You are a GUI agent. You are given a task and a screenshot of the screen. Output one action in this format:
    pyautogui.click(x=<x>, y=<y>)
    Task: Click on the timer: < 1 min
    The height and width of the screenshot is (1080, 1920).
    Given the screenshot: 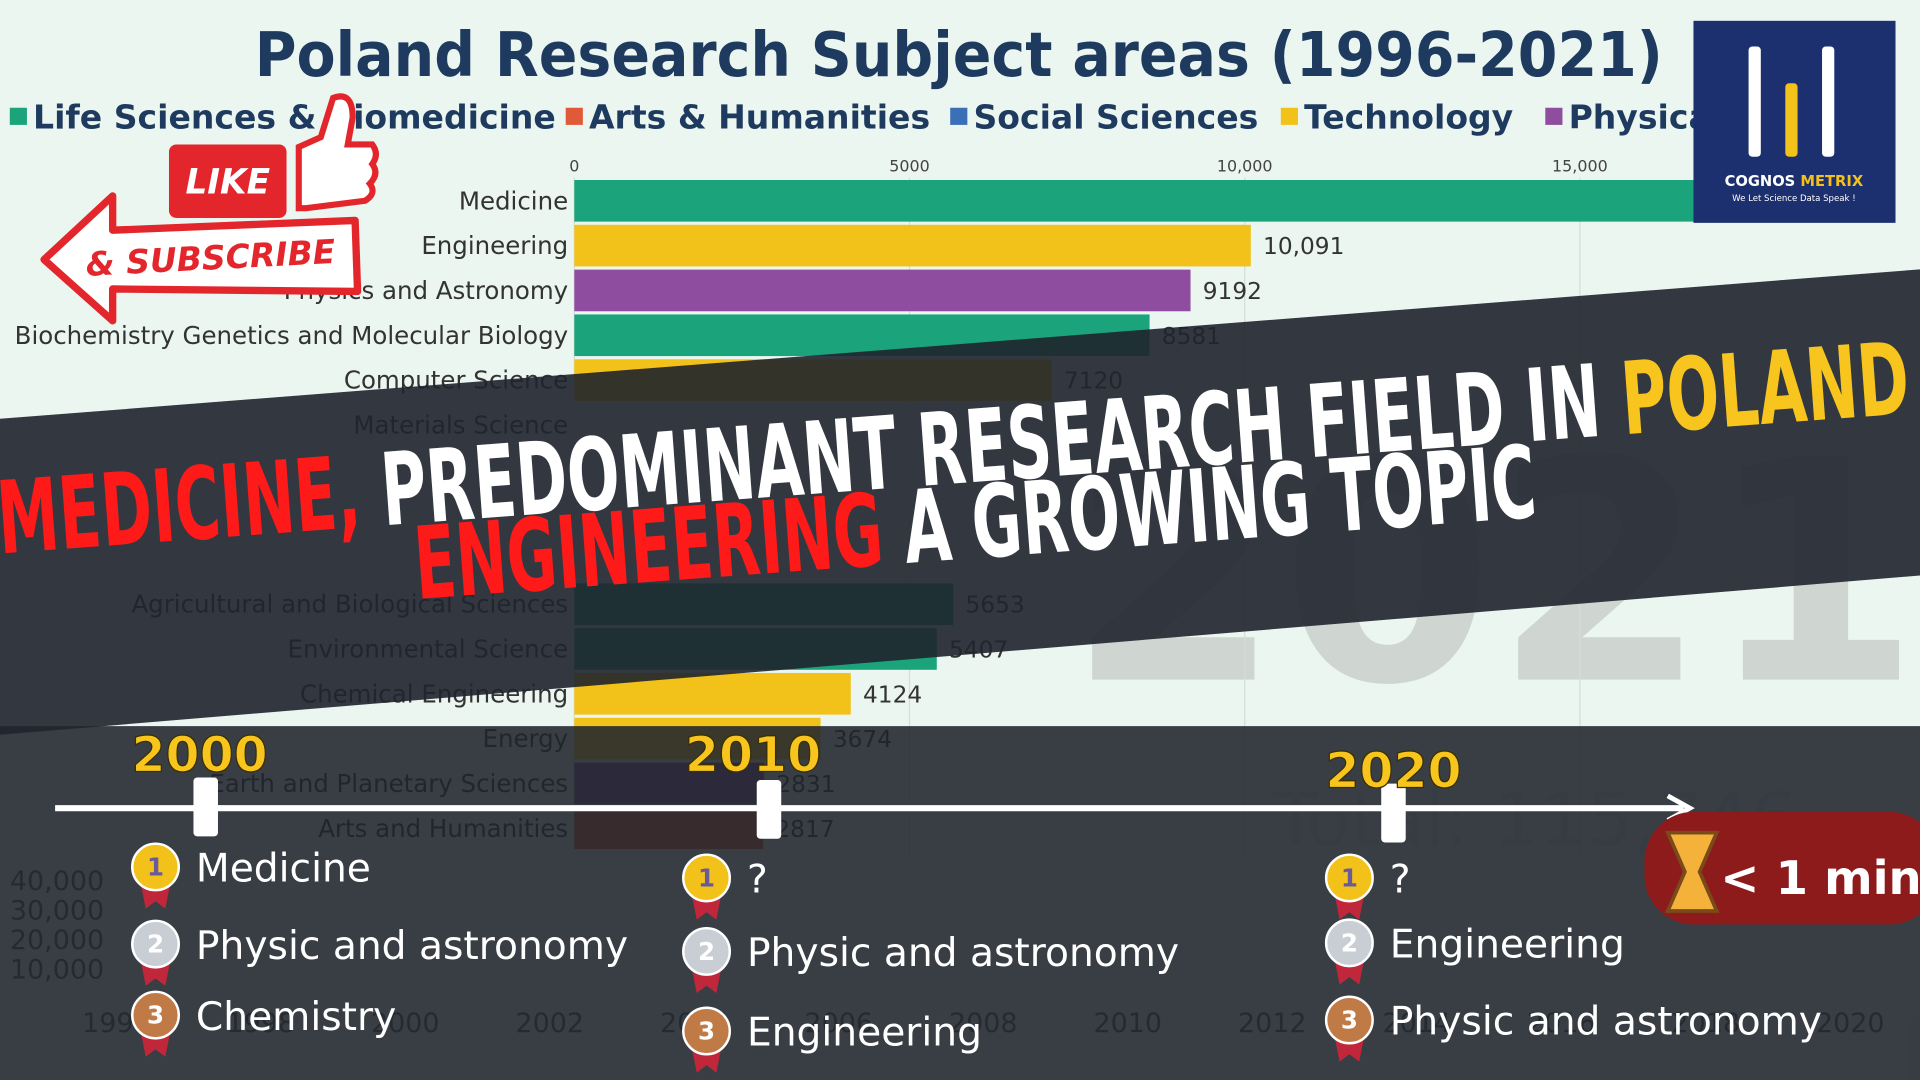 What is the action you would take?
    pyautogui.click(x=1782, y=868)
    